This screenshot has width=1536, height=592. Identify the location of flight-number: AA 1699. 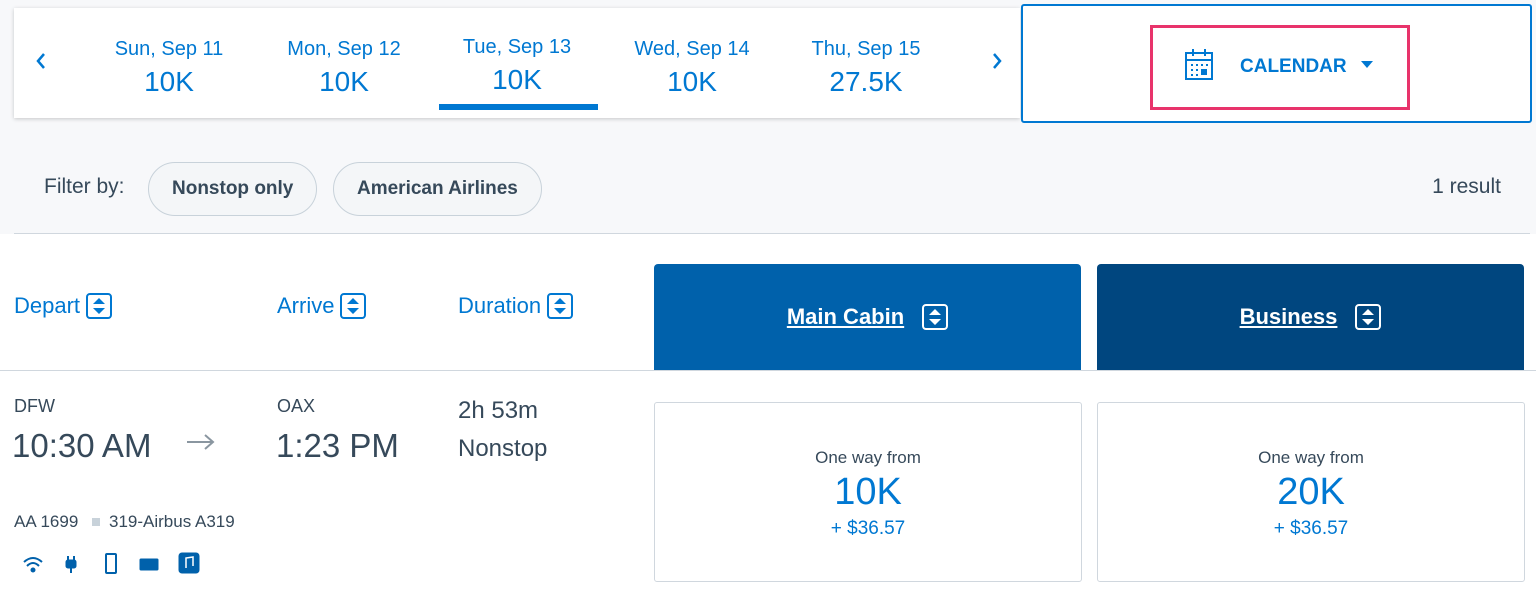
(46, 521).